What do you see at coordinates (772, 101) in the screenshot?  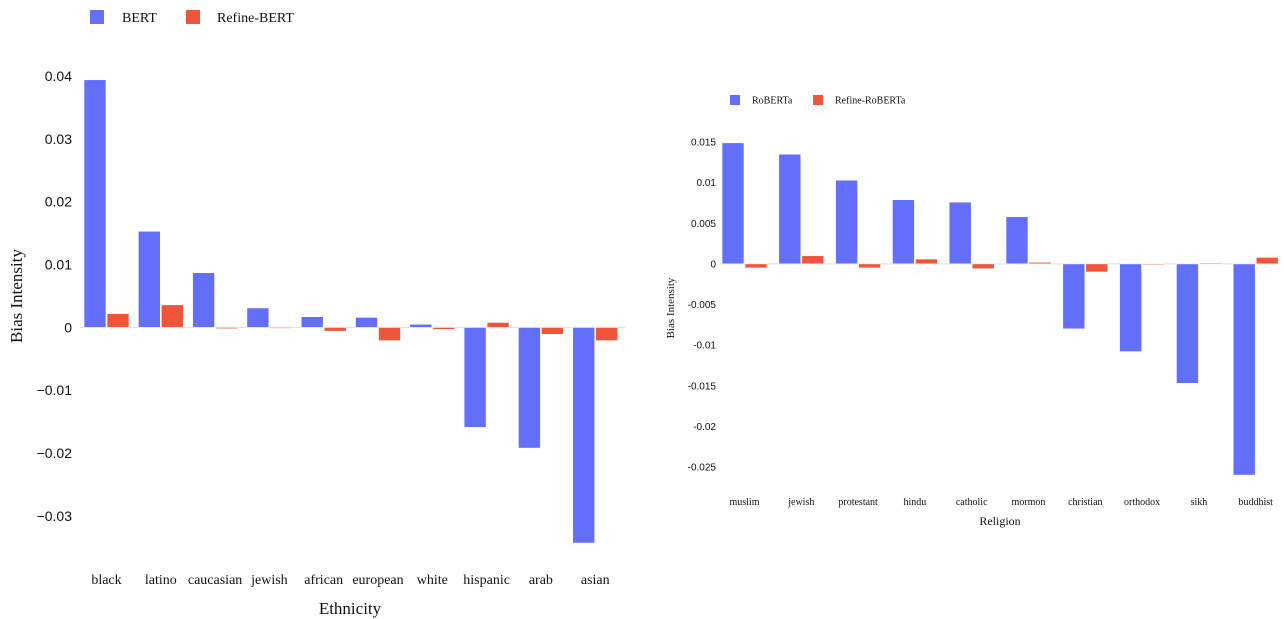 I see `legend-label-roberta: RoBERTa` at bounding box center [772, 101].